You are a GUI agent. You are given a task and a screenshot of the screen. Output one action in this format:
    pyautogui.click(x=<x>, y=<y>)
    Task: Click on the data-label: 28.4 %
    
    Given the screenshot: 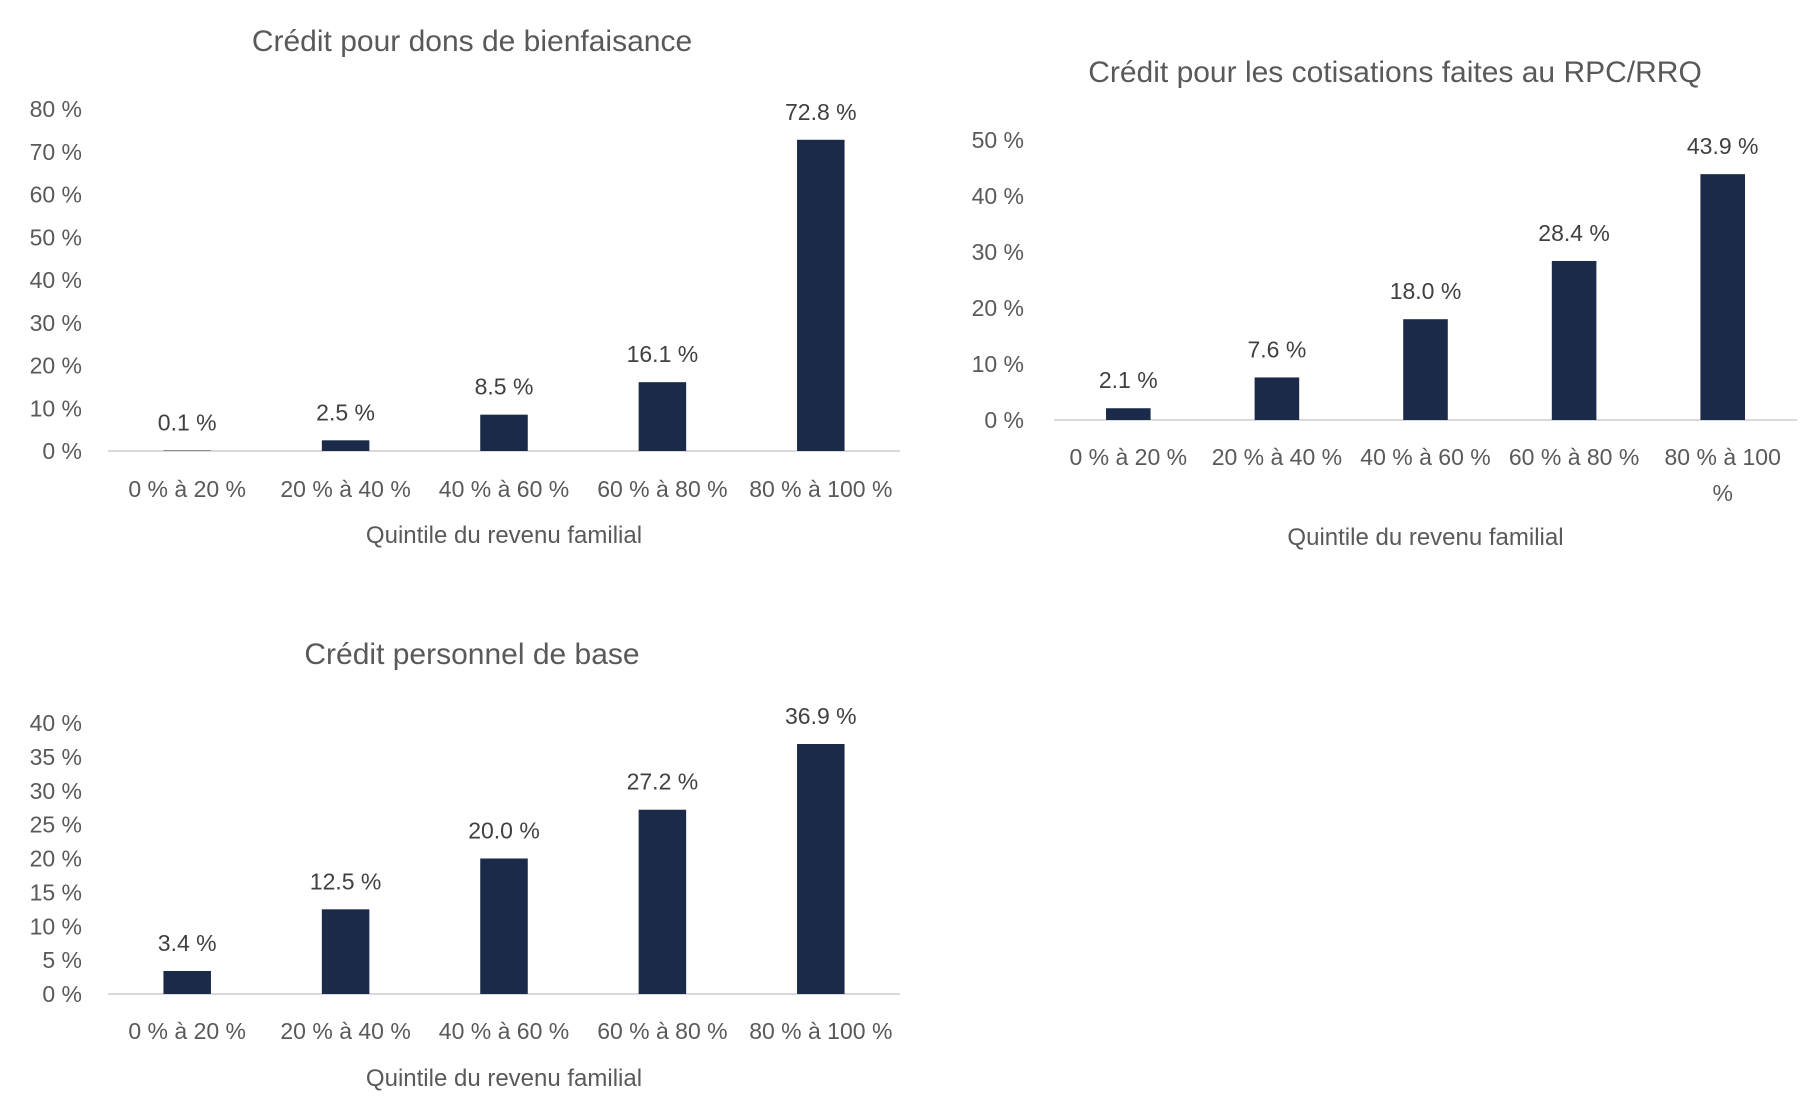 What is the action you would take?
    pyautogui.click(x=1574, y=233)
    